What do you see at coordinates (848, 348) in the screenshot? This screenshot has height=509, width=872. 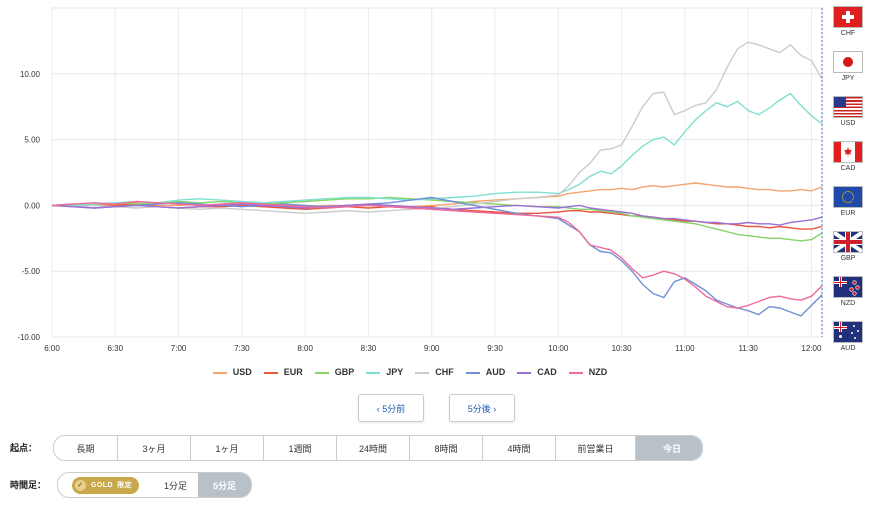 I see `flag-code-label: AUD` at bounding box center [848, 348].